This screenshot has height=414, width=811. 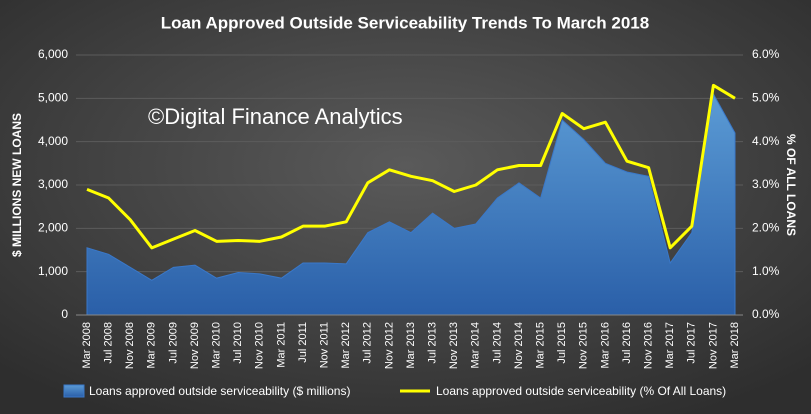 What do you see at coordinates (584, 345) in the screenshot?
I see `x-tick-label: Nov 2015` at bounding box center [584, 345].